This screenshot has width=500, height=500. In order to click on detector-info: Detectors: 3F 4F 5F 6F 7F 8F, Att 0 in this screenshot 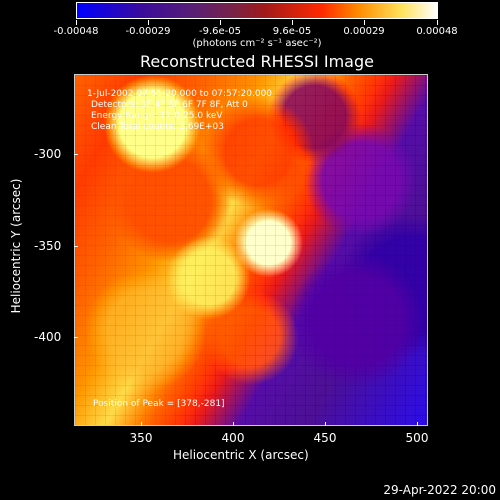, I will do `click(169, 105)`.